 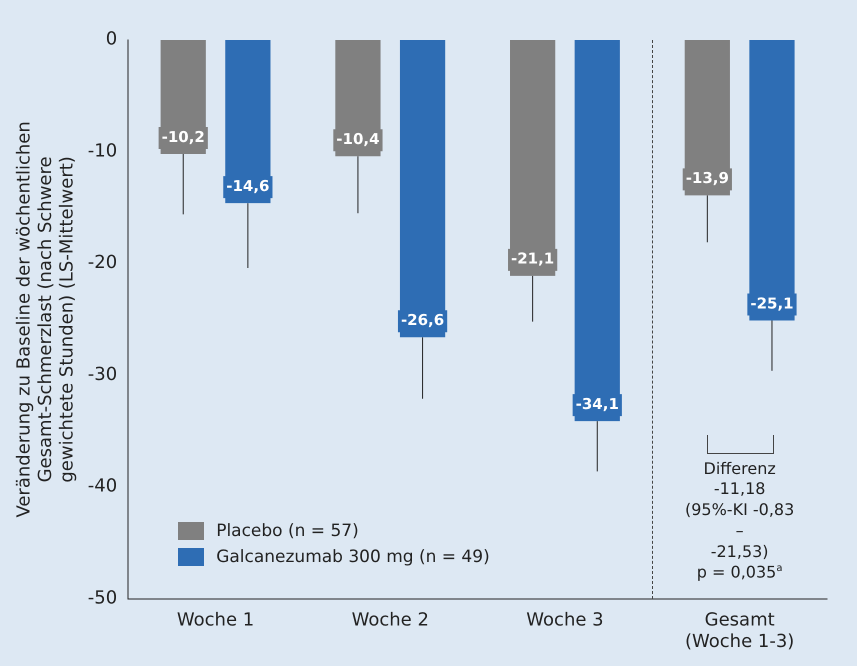 What do you see at coordinates (390, 619) in the screenshot?
I see `x-tick-label: Woche 2` at bounding box center [390, 619].